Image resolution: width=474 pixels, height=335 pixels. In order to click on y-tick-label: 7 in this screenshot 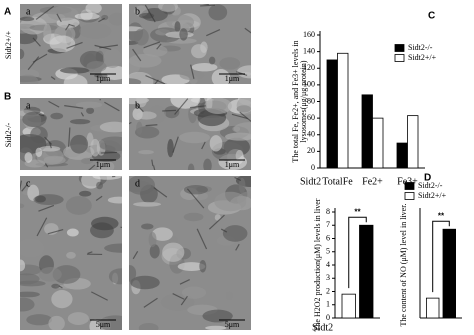, I will do `click(328, 224)`.